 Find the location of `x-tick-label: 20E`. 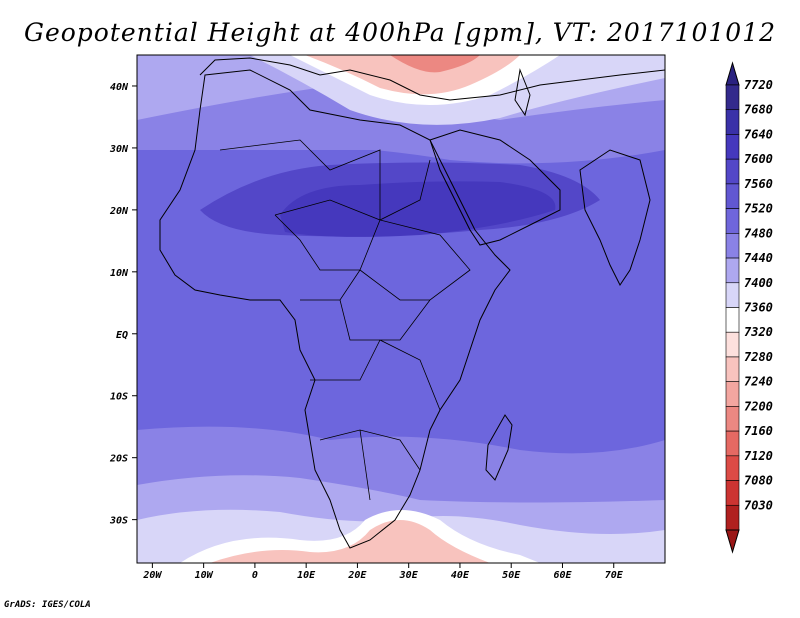

x-tick-label: 20E is located at coordinates (357, 575).